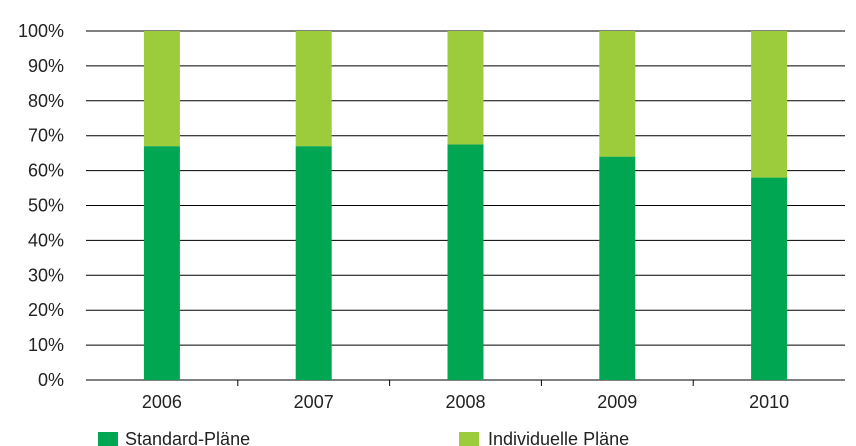 The height and width of the screenshot is (446, 856). Describe the element at coordinates (465, 262) in the screenshot. I see `bar-standard-plaene-2008` at that location.